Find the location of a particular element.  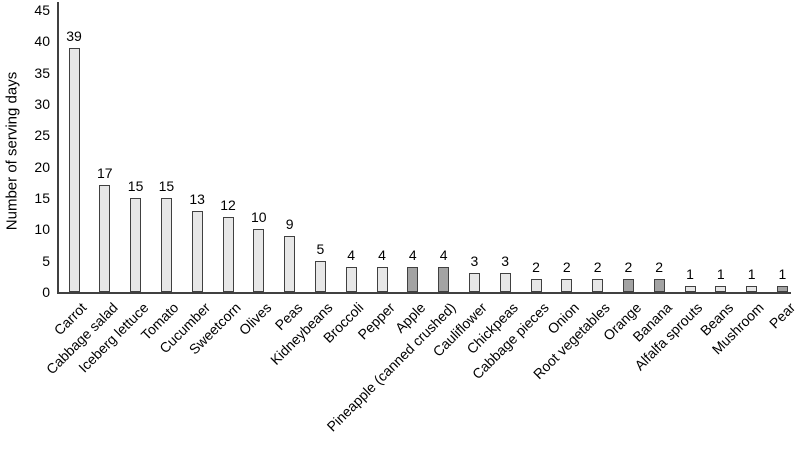

y-tick-label: 35 is located at coordinates (42, 72).